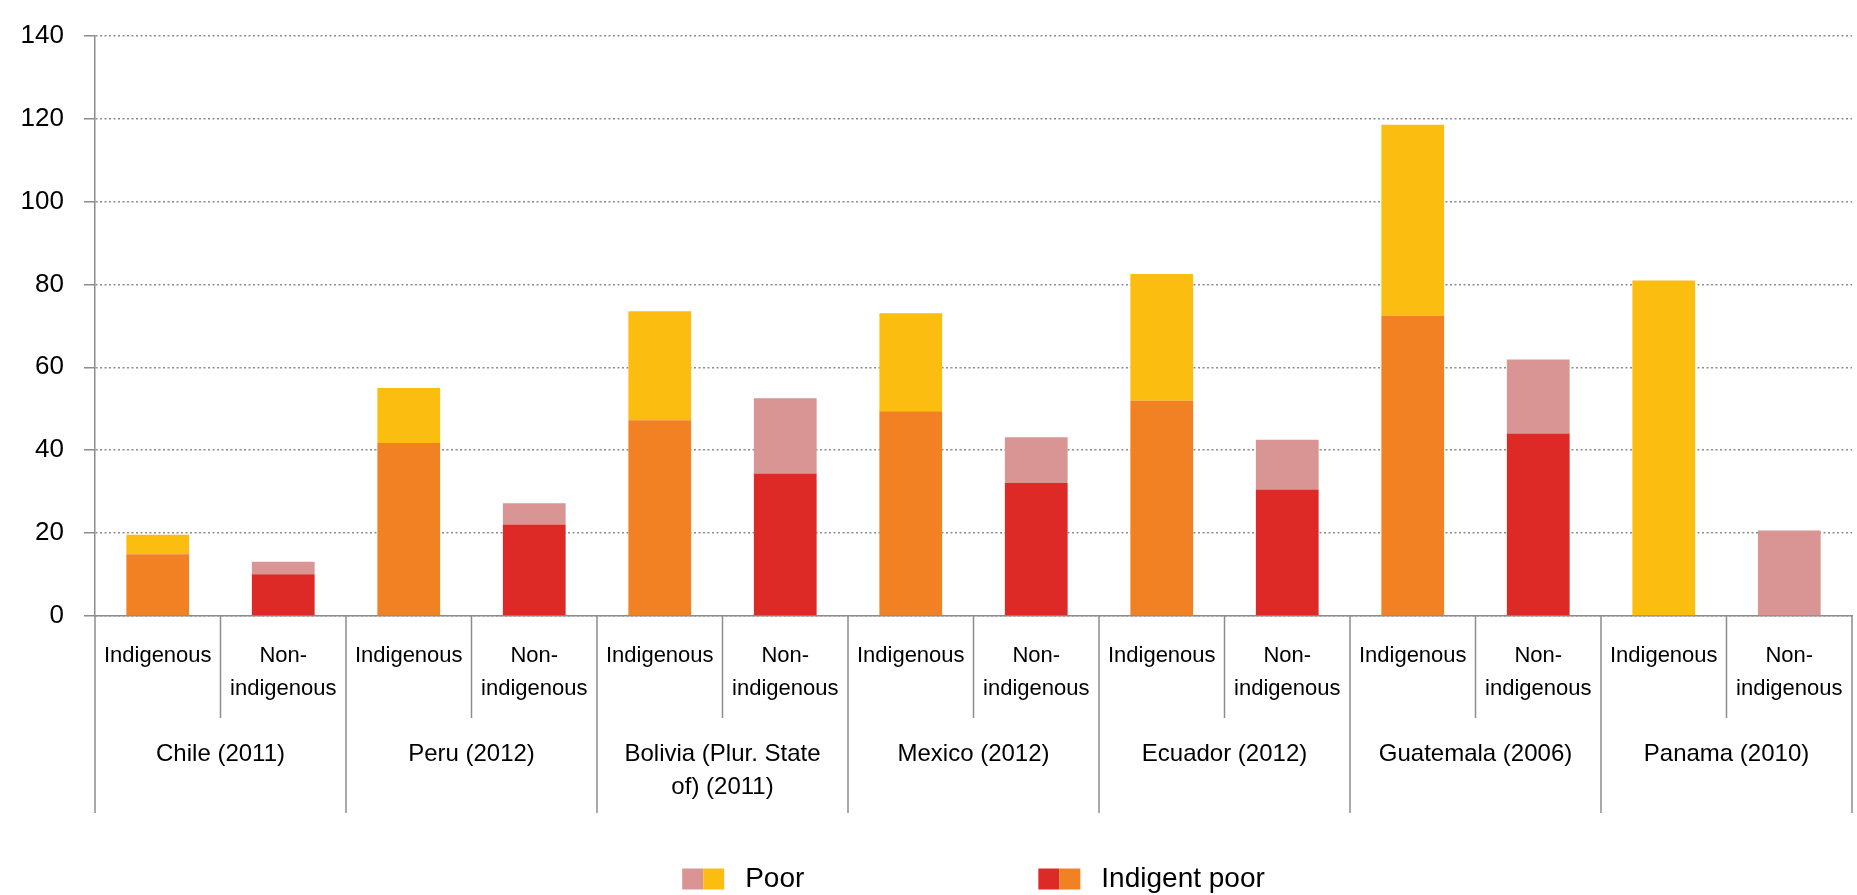 This screenshot has height=895, width=1857. I want to click on text: Mexico (2012), so click(973, 752).